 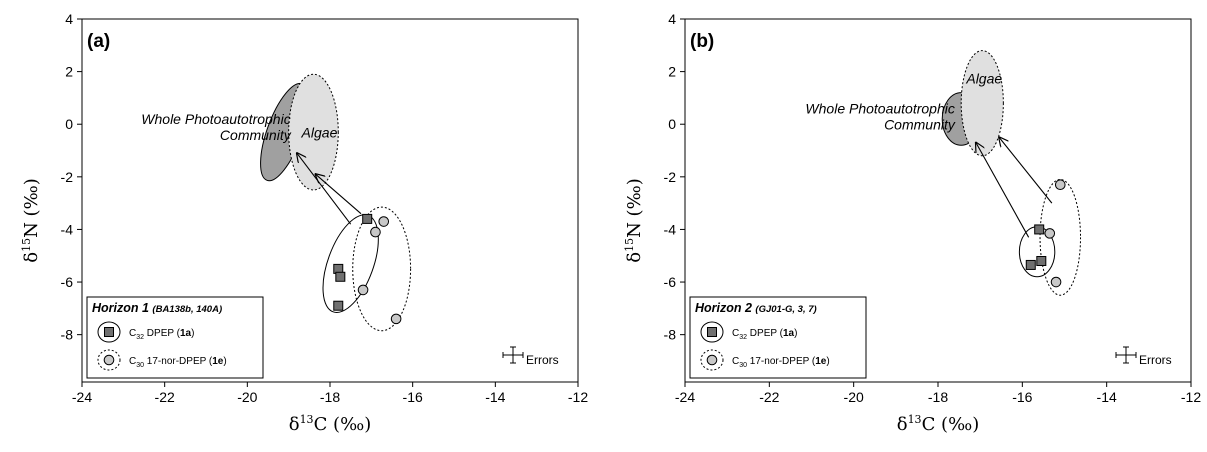 What do you see at coordinates (215, 119) in the screenshot?
I see `photoautotrophic-label-line1: Whole Photoautotrophic` at bounding box center [215, 119].